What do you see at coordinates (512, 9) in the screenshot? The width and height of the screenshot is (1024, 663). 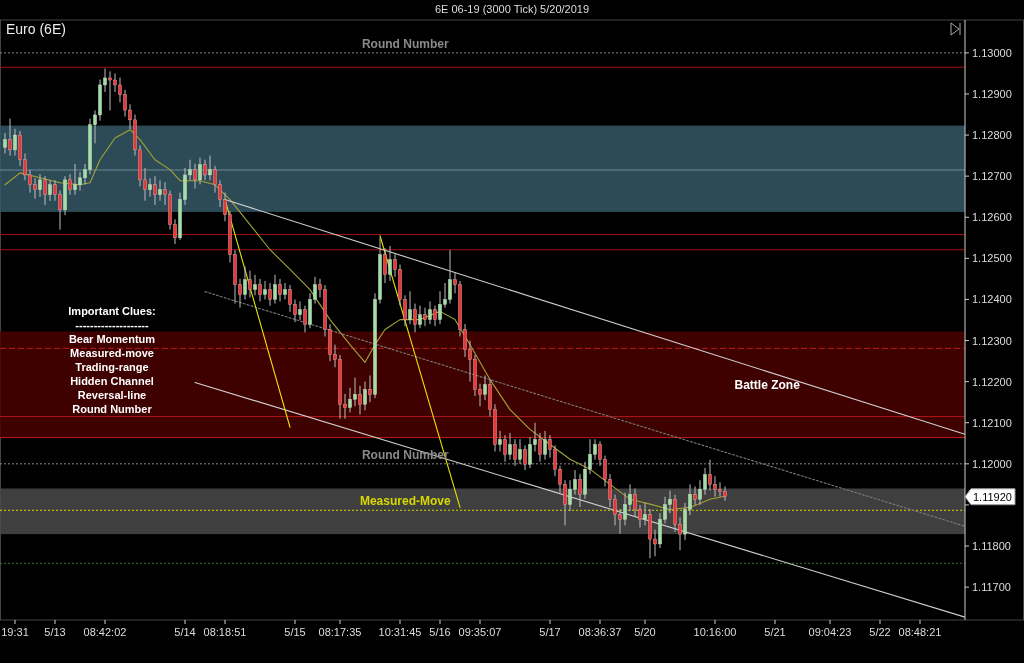 I see `chart-title: 6E 06-19 (3000 Tick) 5/20/2019` at bounding box center [512, 9].